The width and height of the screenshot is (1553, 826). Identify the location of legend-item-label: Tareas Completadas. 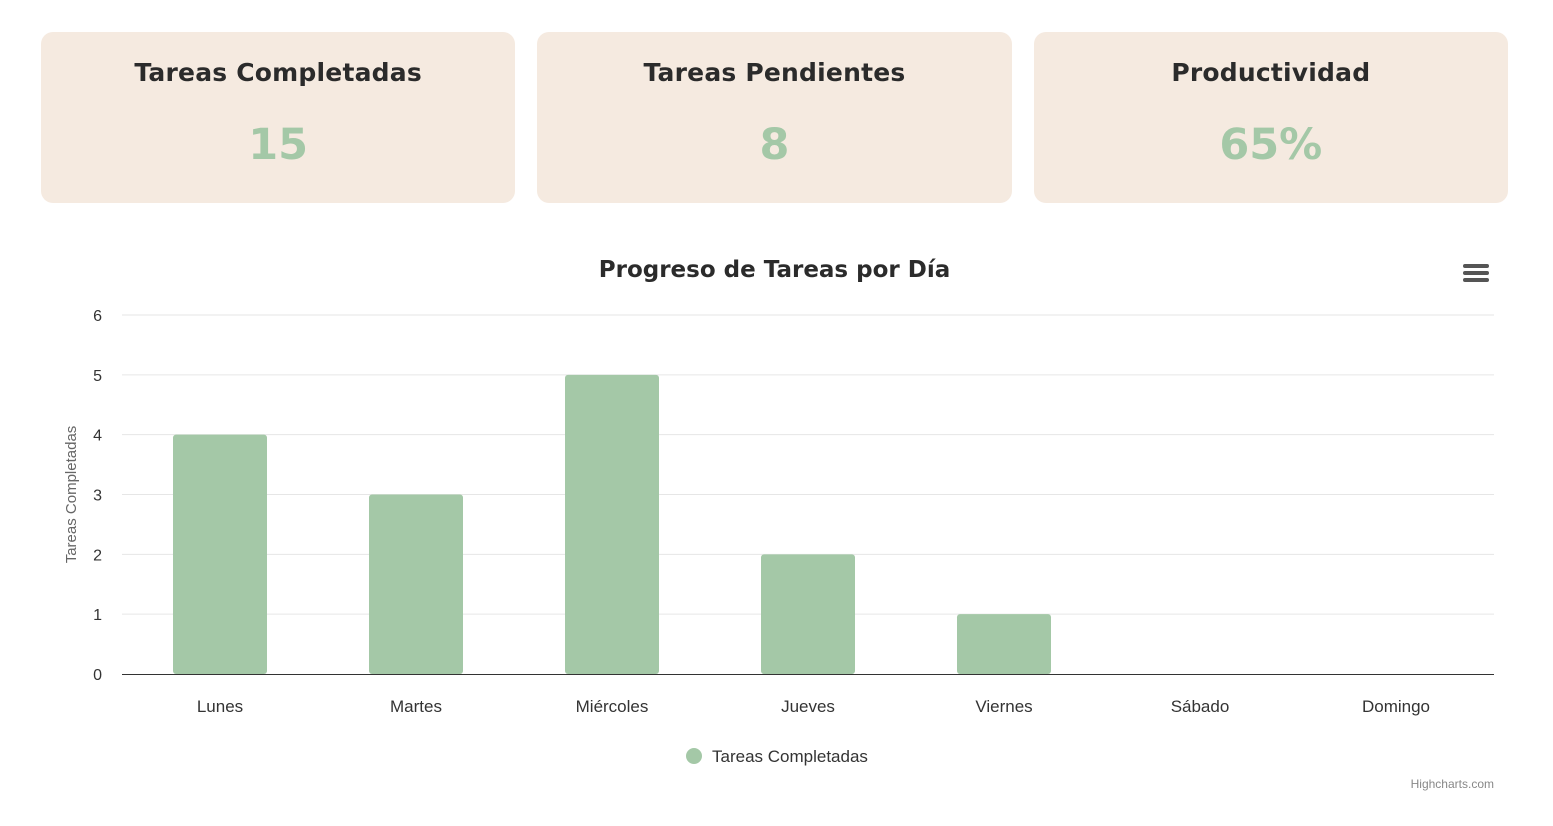
(790, 756).